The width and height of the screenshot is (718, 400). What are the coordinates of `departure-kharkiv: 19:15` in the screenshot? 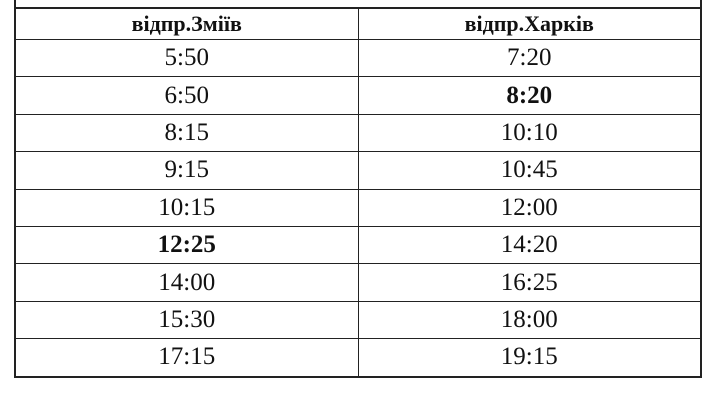 It's located at (529, 358).